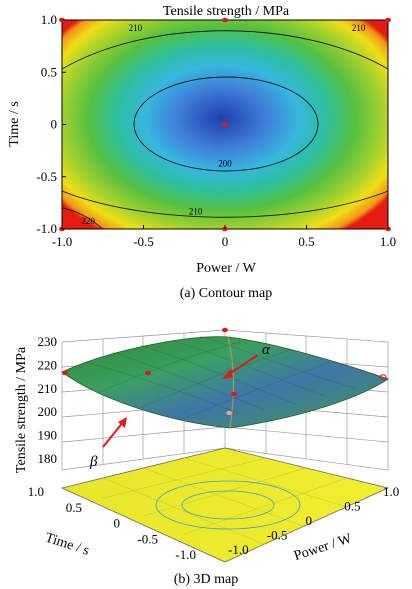 The height and width of the screenshot is (589, 412). Describe the element at coordinates (48, 435) in the screenshot. I see `surface-z-tick-label: 190` at that location.